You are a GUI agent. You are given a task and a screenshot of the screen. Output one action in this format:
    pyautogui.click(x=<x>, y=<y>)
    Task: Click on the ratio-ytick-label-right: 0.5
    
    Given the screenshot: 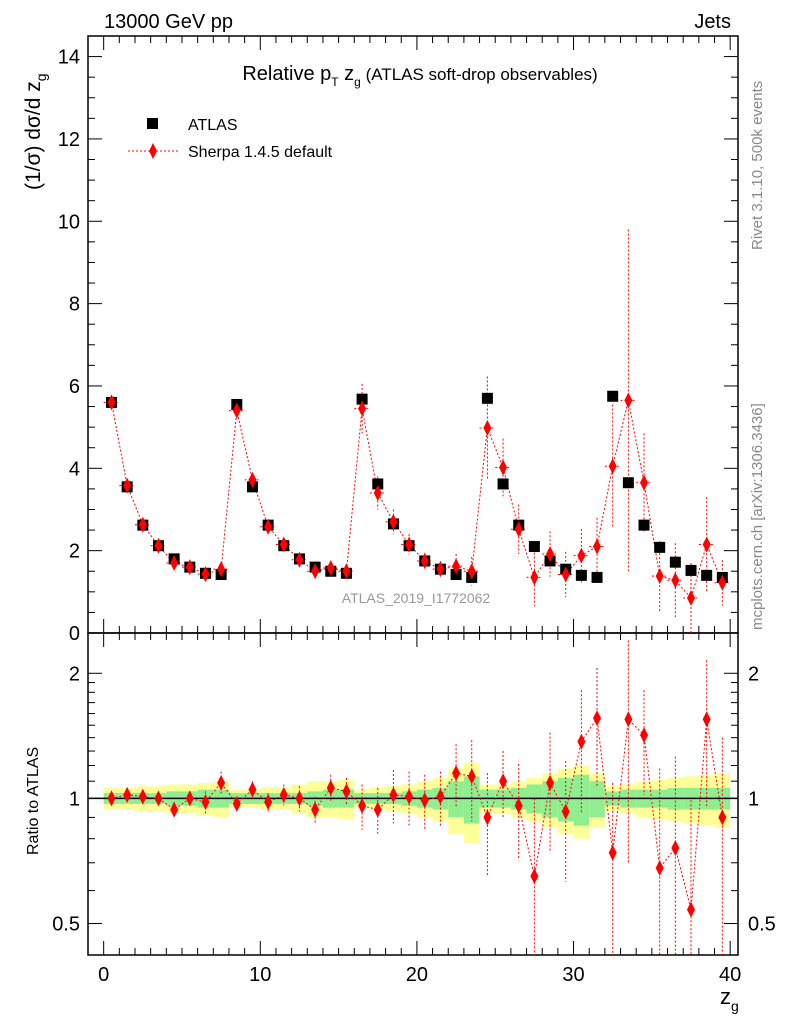 What is the action you would take?
    pyautogui.click(x=762, y=925)
    